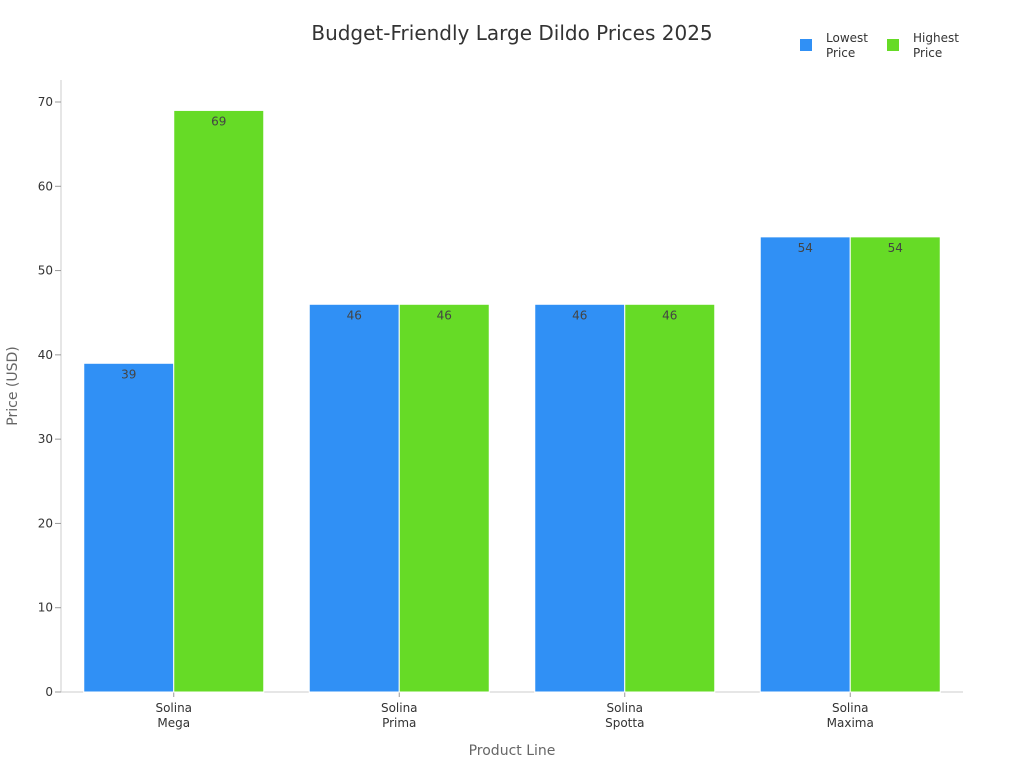 This screenshot has height=768, width=1024. I want to click on y-axis-ticks: 0 10 20 30 40 50 60 70, so click(49, 397).